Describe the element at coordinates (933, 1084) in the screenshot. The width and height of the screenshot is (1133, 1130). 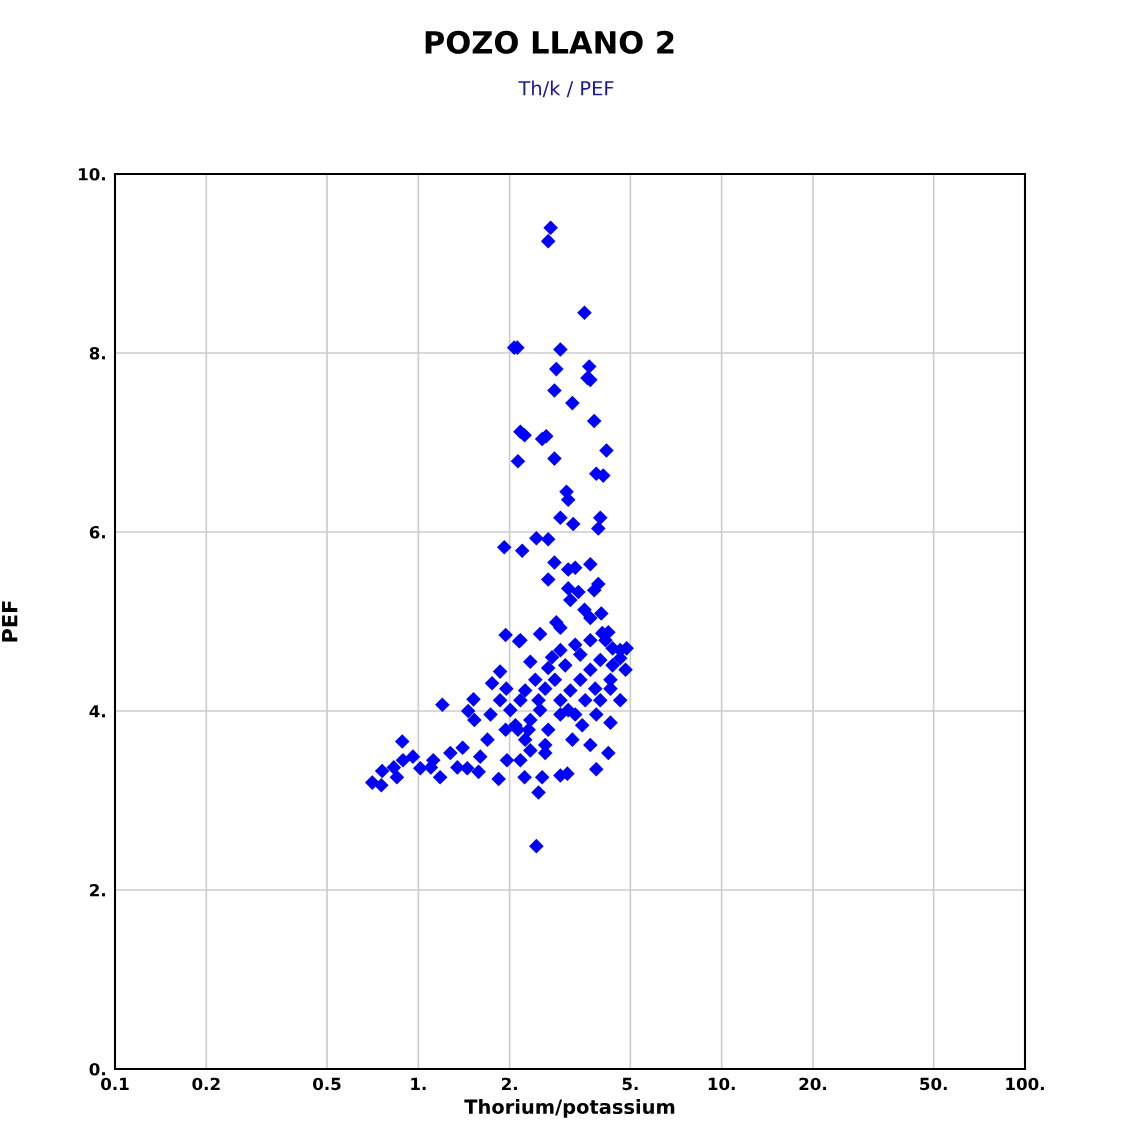
I see `x-tick-label: 50.` at that location.